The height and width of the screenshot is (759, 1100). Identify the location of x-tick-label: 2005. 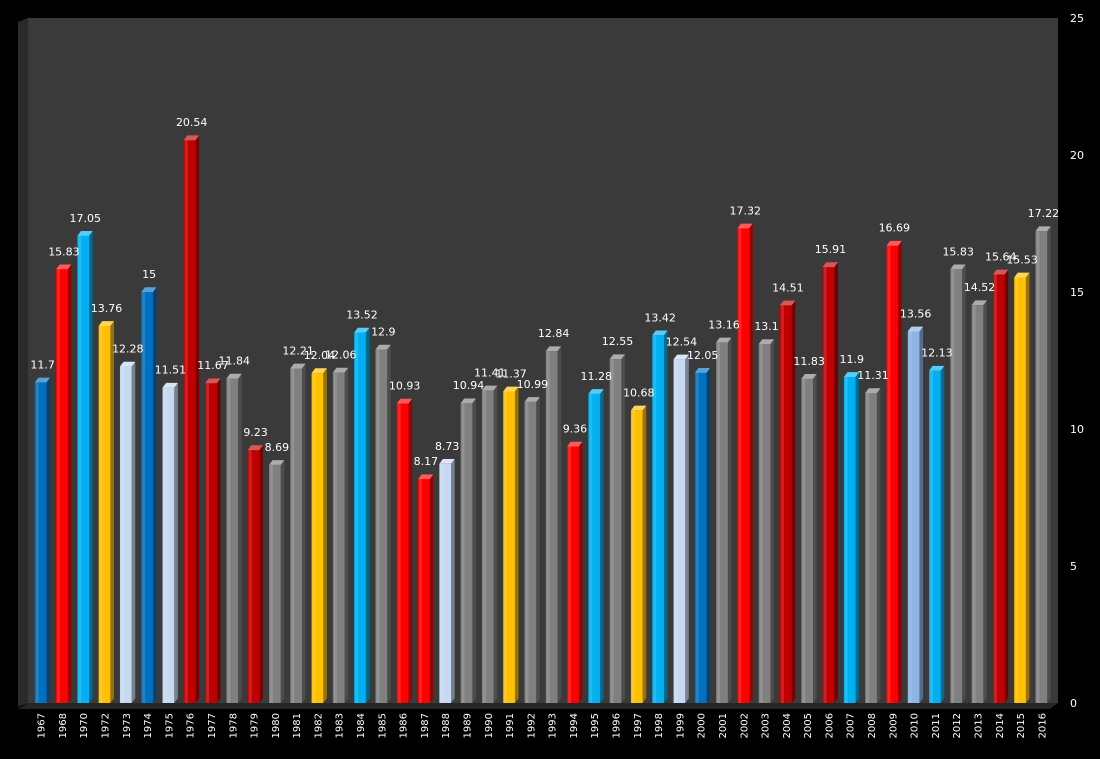
(808, 725).